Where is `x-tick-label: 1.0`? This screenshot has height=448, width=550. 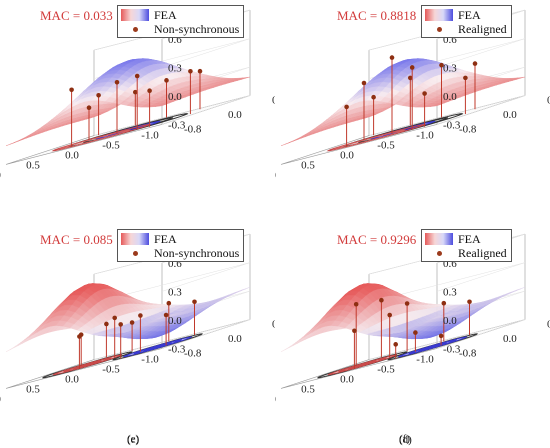
x-tick-label: 1.0 is located at coordinates (275, 399).